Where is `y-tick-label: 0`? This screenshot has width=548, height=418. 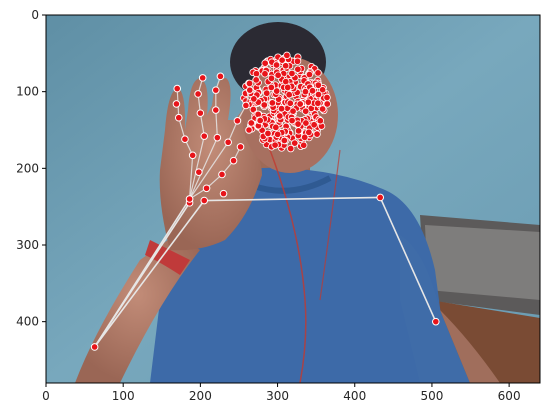 y-tick-label: 0 is located at coordinates (35, 15).